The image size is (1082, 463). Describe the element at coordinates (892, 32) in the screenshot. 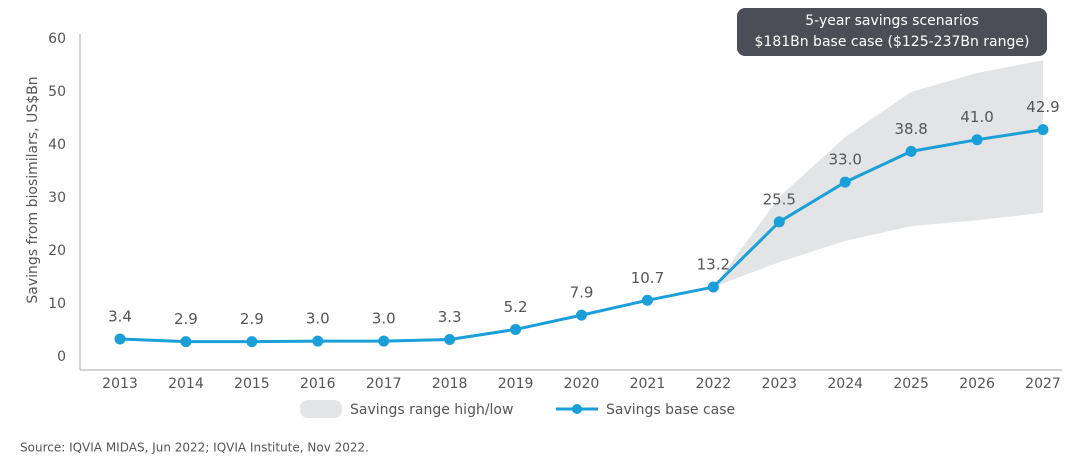

I see `annotation-box` at that location.